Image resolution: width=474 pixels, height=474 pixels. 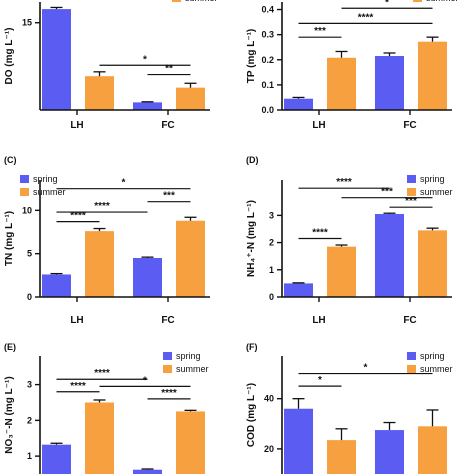 I want to click on chart-panel-6: 20 40 COD (mg L⁻¹) (F) spring summer * *, so click(x=349, y=408).